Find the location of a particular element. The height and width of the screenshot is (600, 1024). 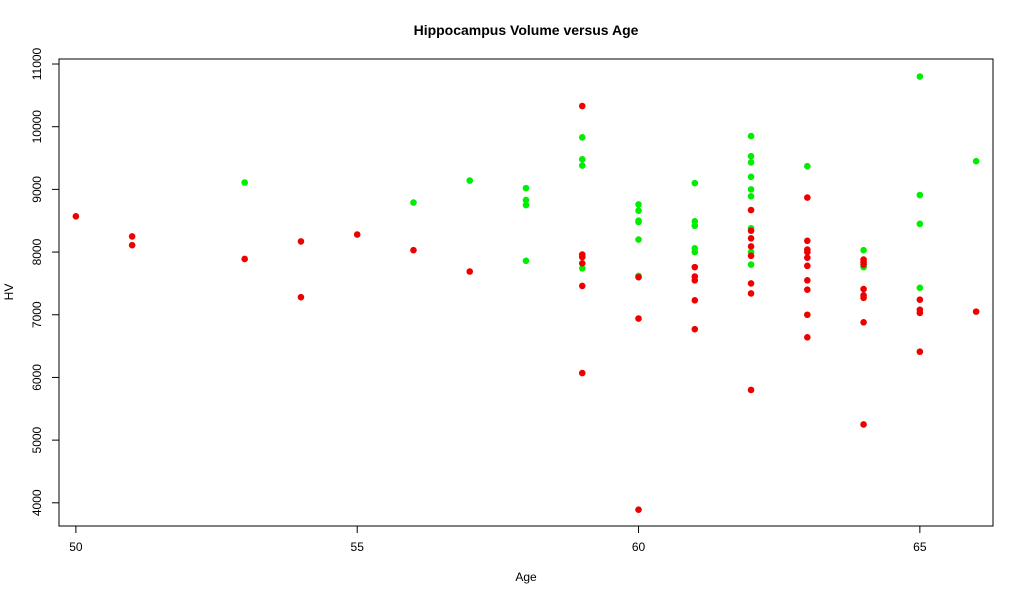

y-tick-label: 5000 is located at coordinates (37, 439).